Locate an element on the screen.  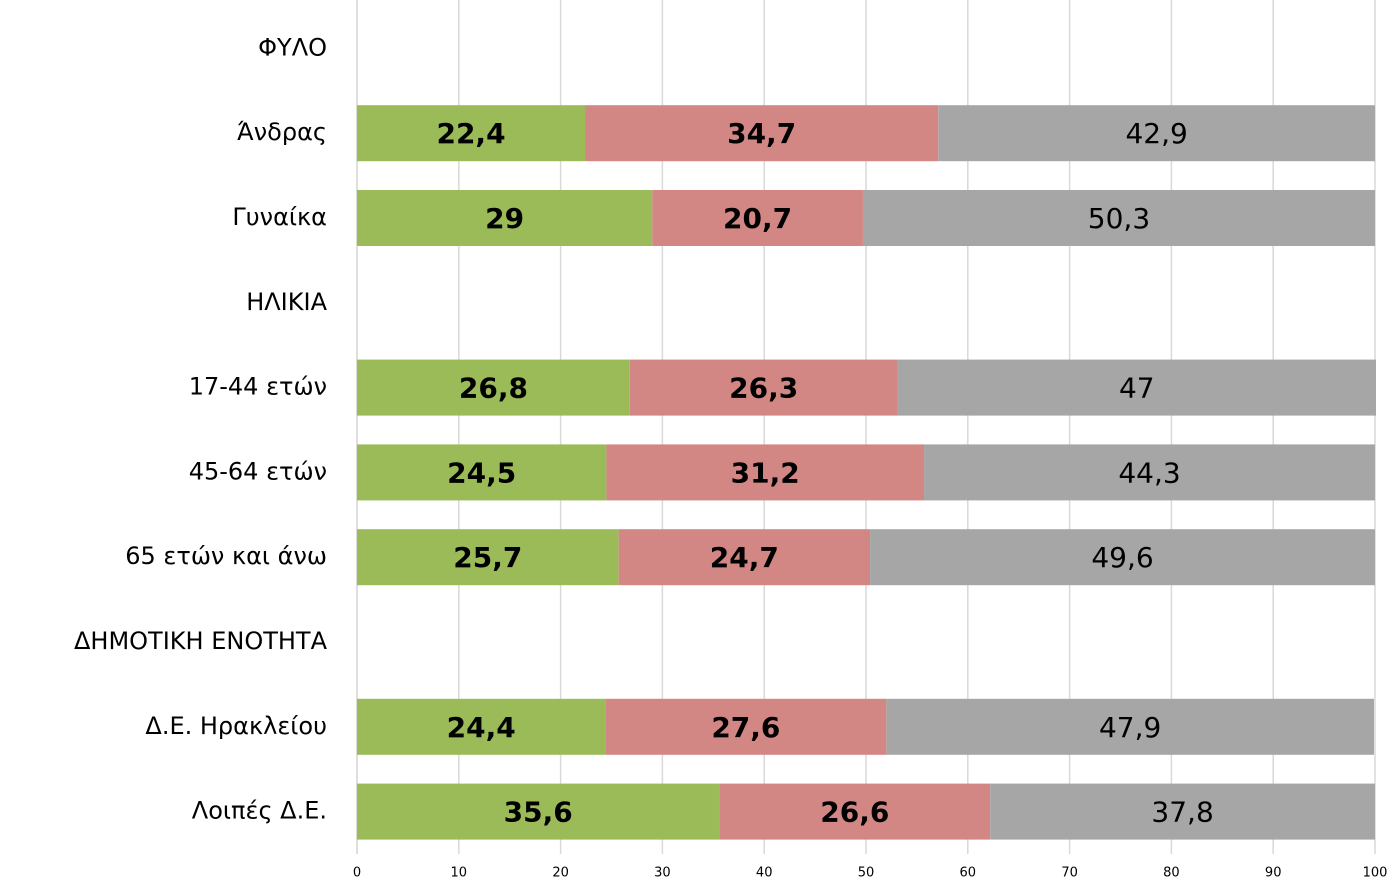
x-tick-label: 60 is located at coordinates (968, 873).